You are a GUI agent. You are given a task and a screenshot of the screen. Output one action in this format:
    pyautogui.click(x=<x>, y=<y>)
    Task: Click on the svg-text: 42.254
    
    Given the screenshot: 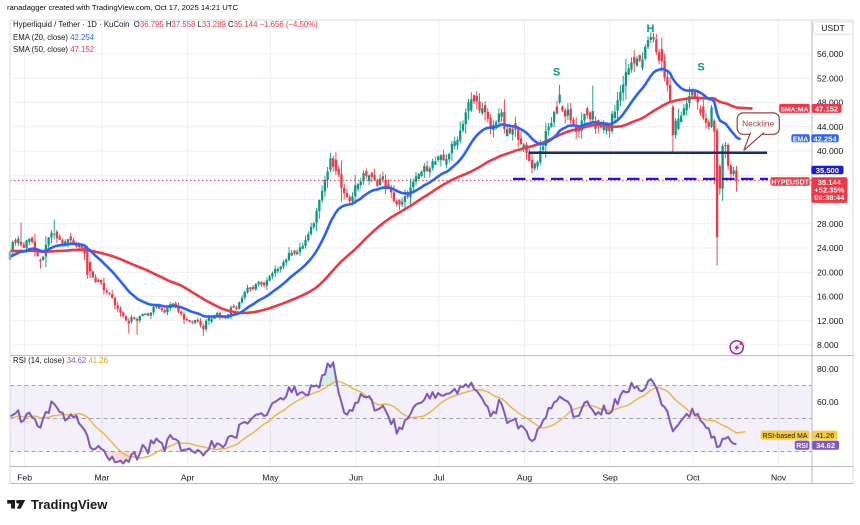 What is the action you would take?
    pyautogui.click(x=825, y=138)
    